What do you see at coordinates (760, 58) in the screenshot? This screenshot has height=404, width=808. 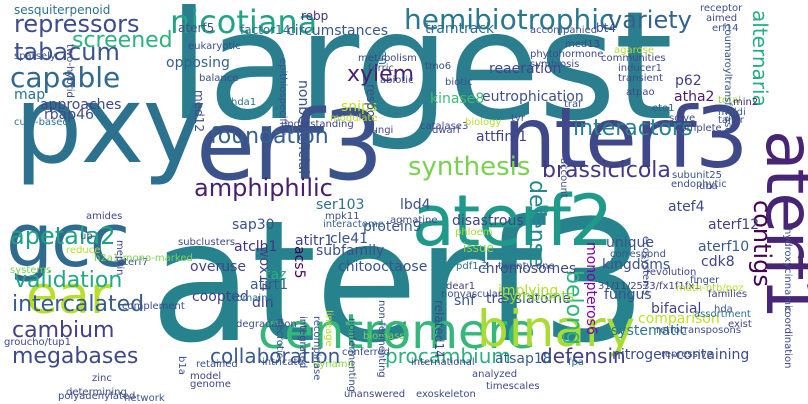 I see `word: alternaria` at bounding box center [760, 58].